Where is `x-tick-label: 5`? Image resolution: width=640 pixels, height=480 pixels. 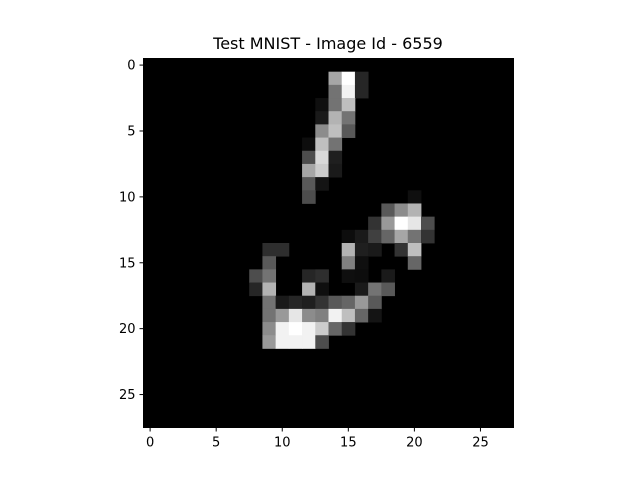 x-tick-label: 5 is located at coordinates (216, 443).